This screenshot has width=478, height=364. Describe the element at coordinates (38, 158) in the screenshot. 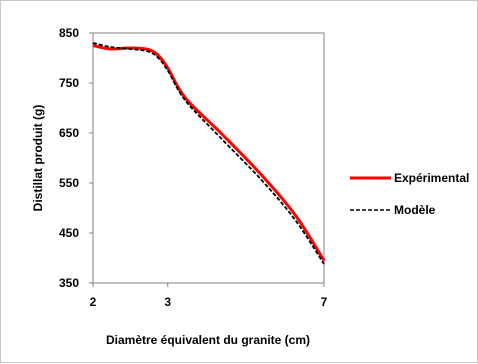

I see `y-axis-title: Distillat produit (g)` at that location.